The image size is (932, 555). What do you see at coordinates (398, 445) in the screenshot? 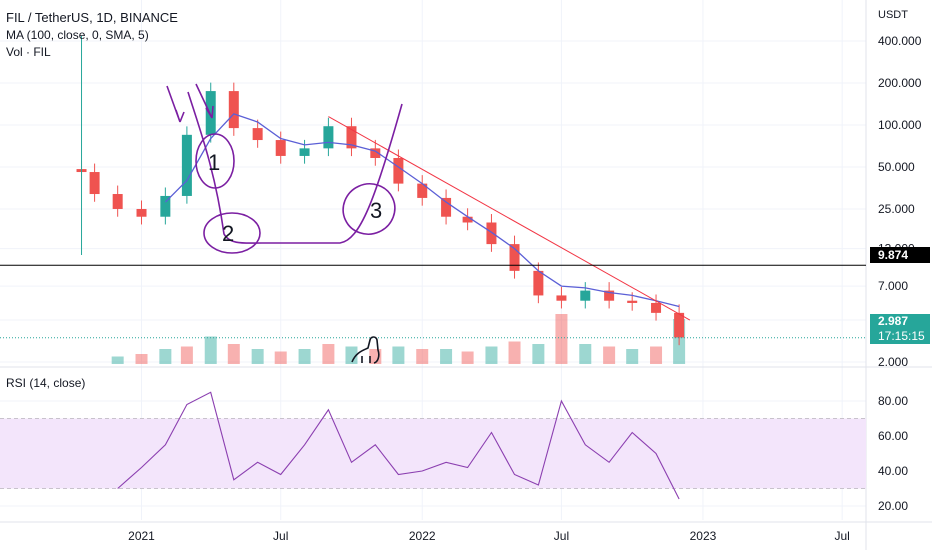
I see `rsi-line` at bounding box center [398, 445].